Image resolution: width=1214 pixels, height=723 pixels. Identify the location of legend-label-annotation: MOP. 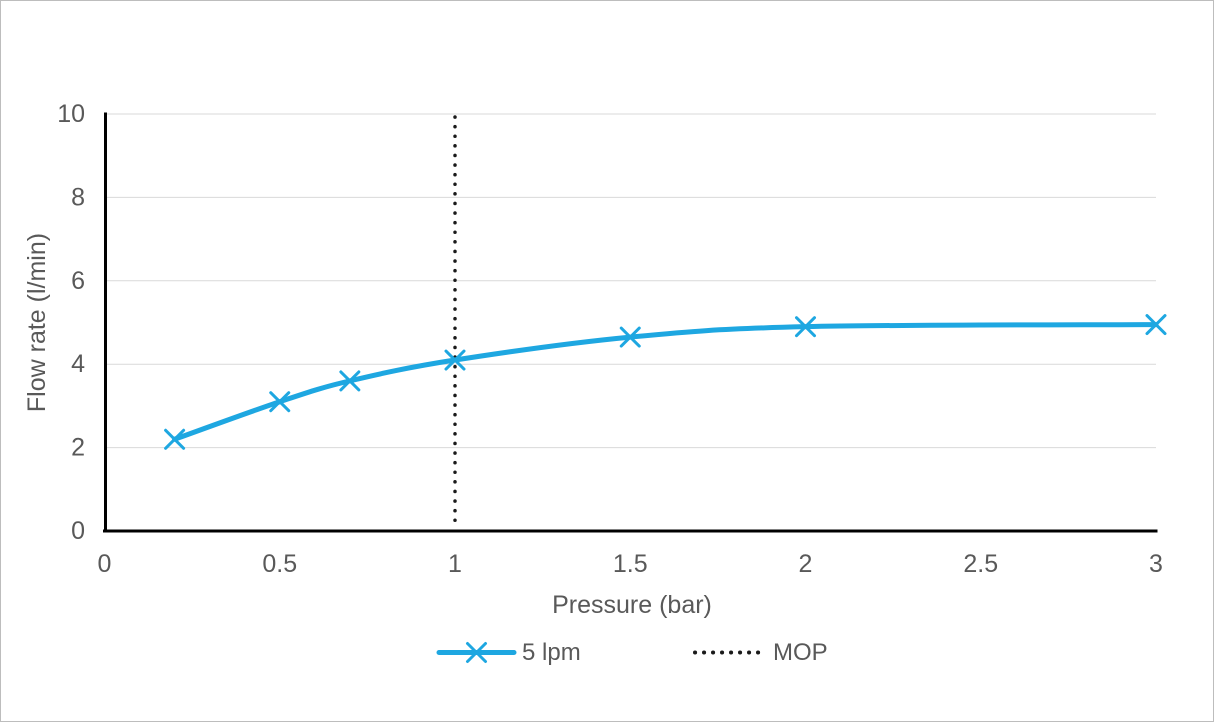
(800, 652).